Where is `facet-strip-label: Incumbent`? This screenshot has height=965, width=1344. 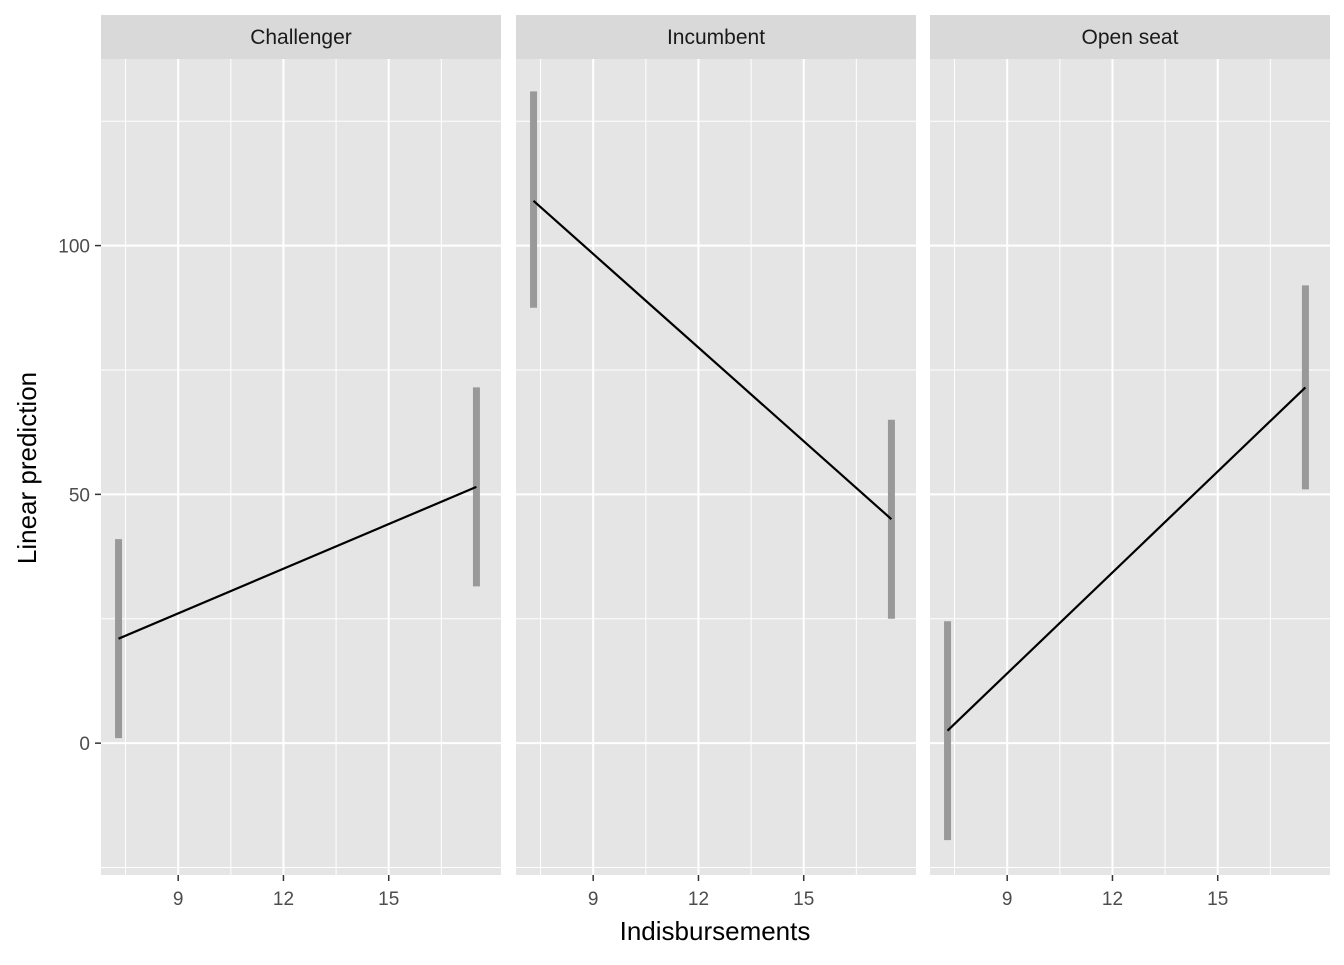
facet-strip-label: Incumbent is located at coordinates (716, 37).